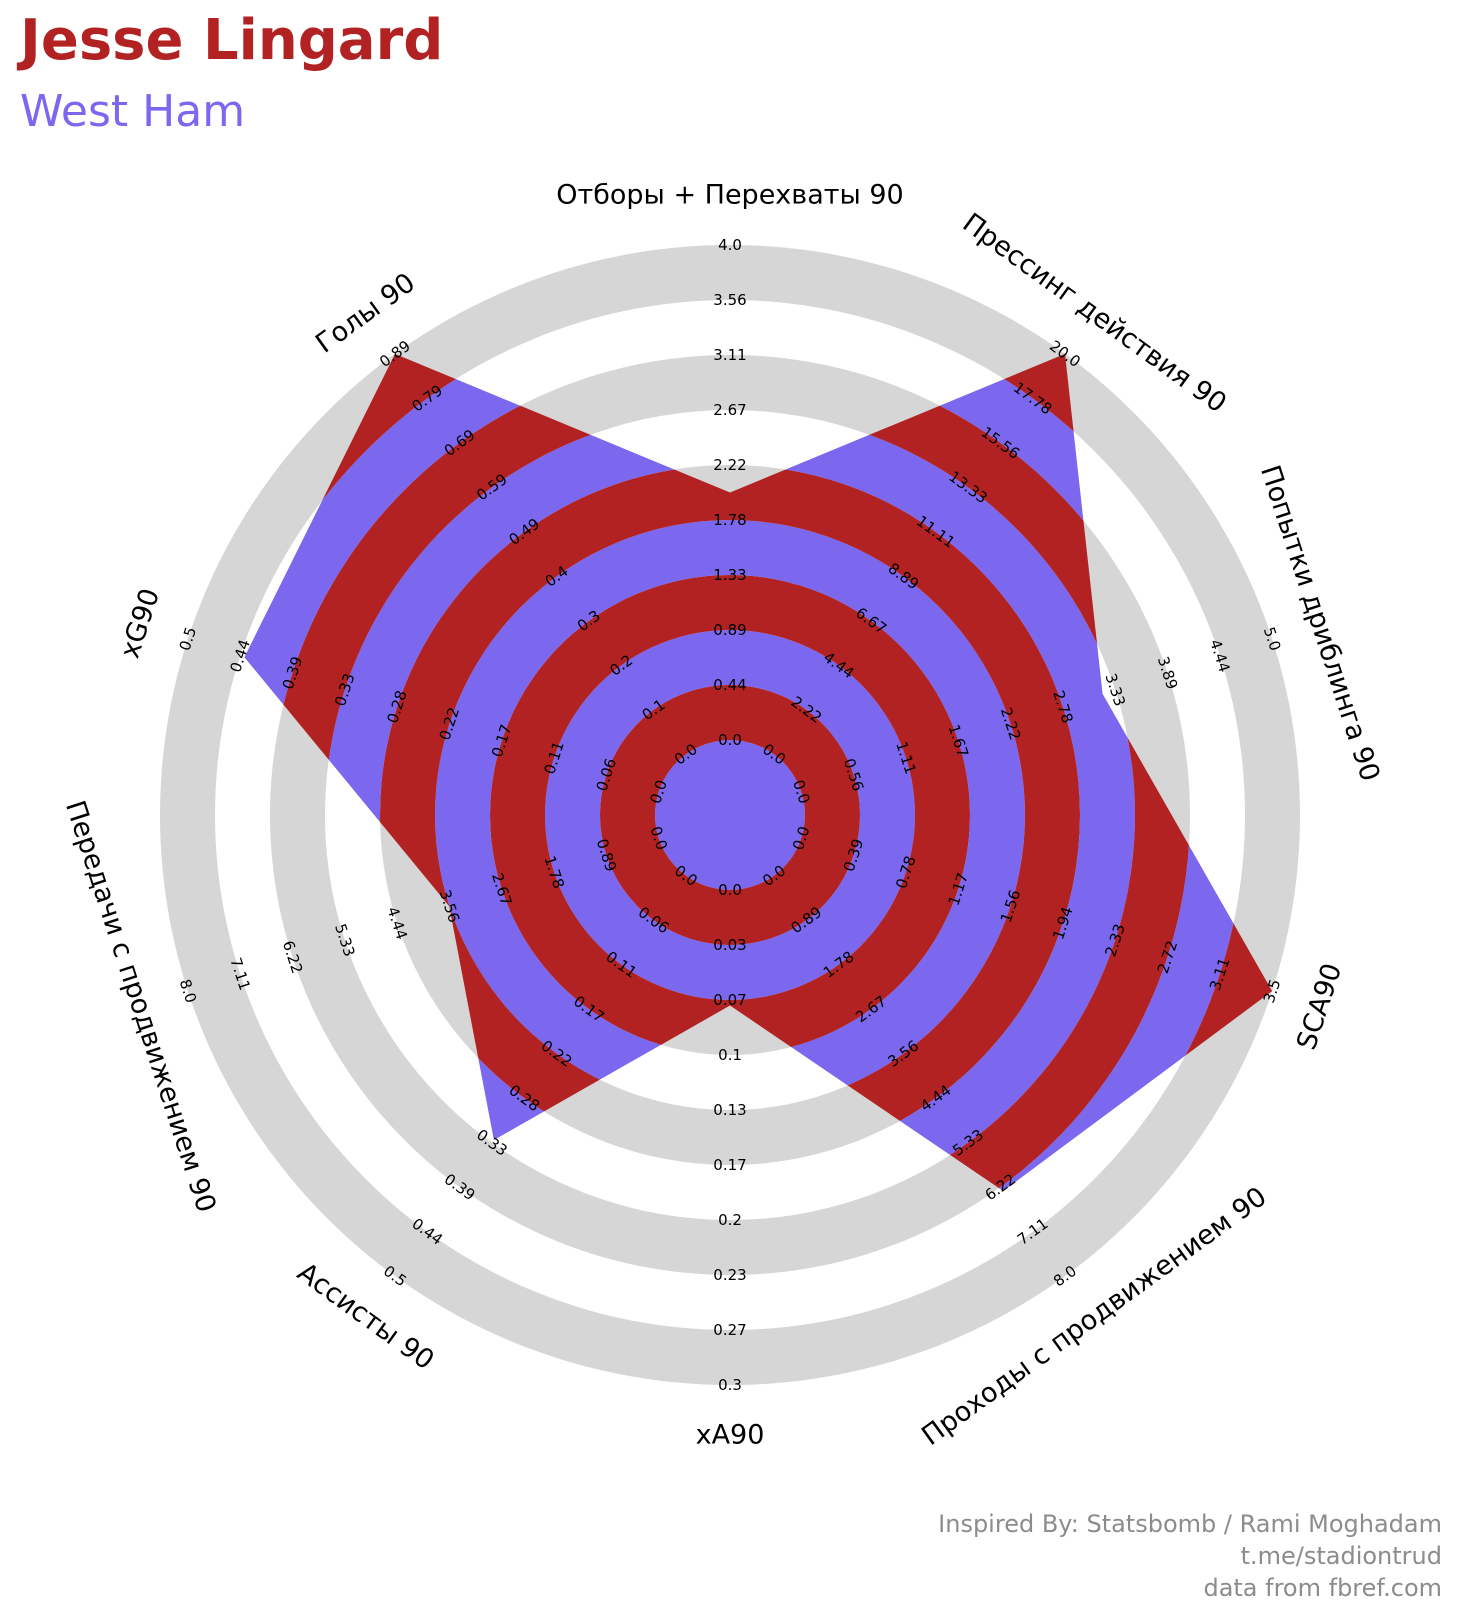 The image size is (1460, 1623). Describe the element at coordinates (729, 1110) in the screenshot. I see `tick-label: 0.13` at that location.